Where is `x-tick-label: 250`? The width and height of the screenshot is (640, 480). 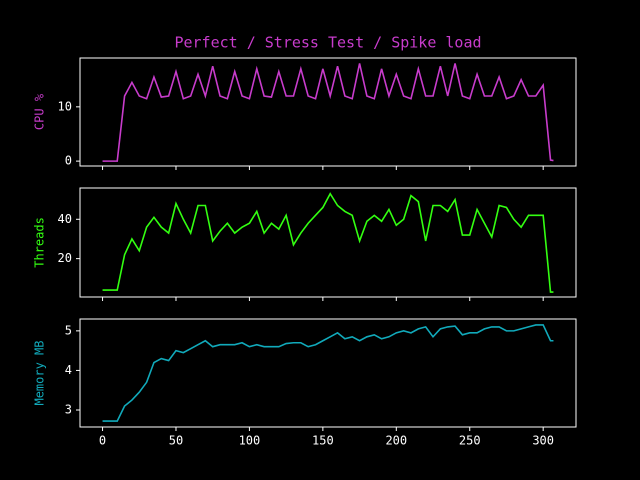
x-tick-label: 250 is located at coordinates (470, 441).